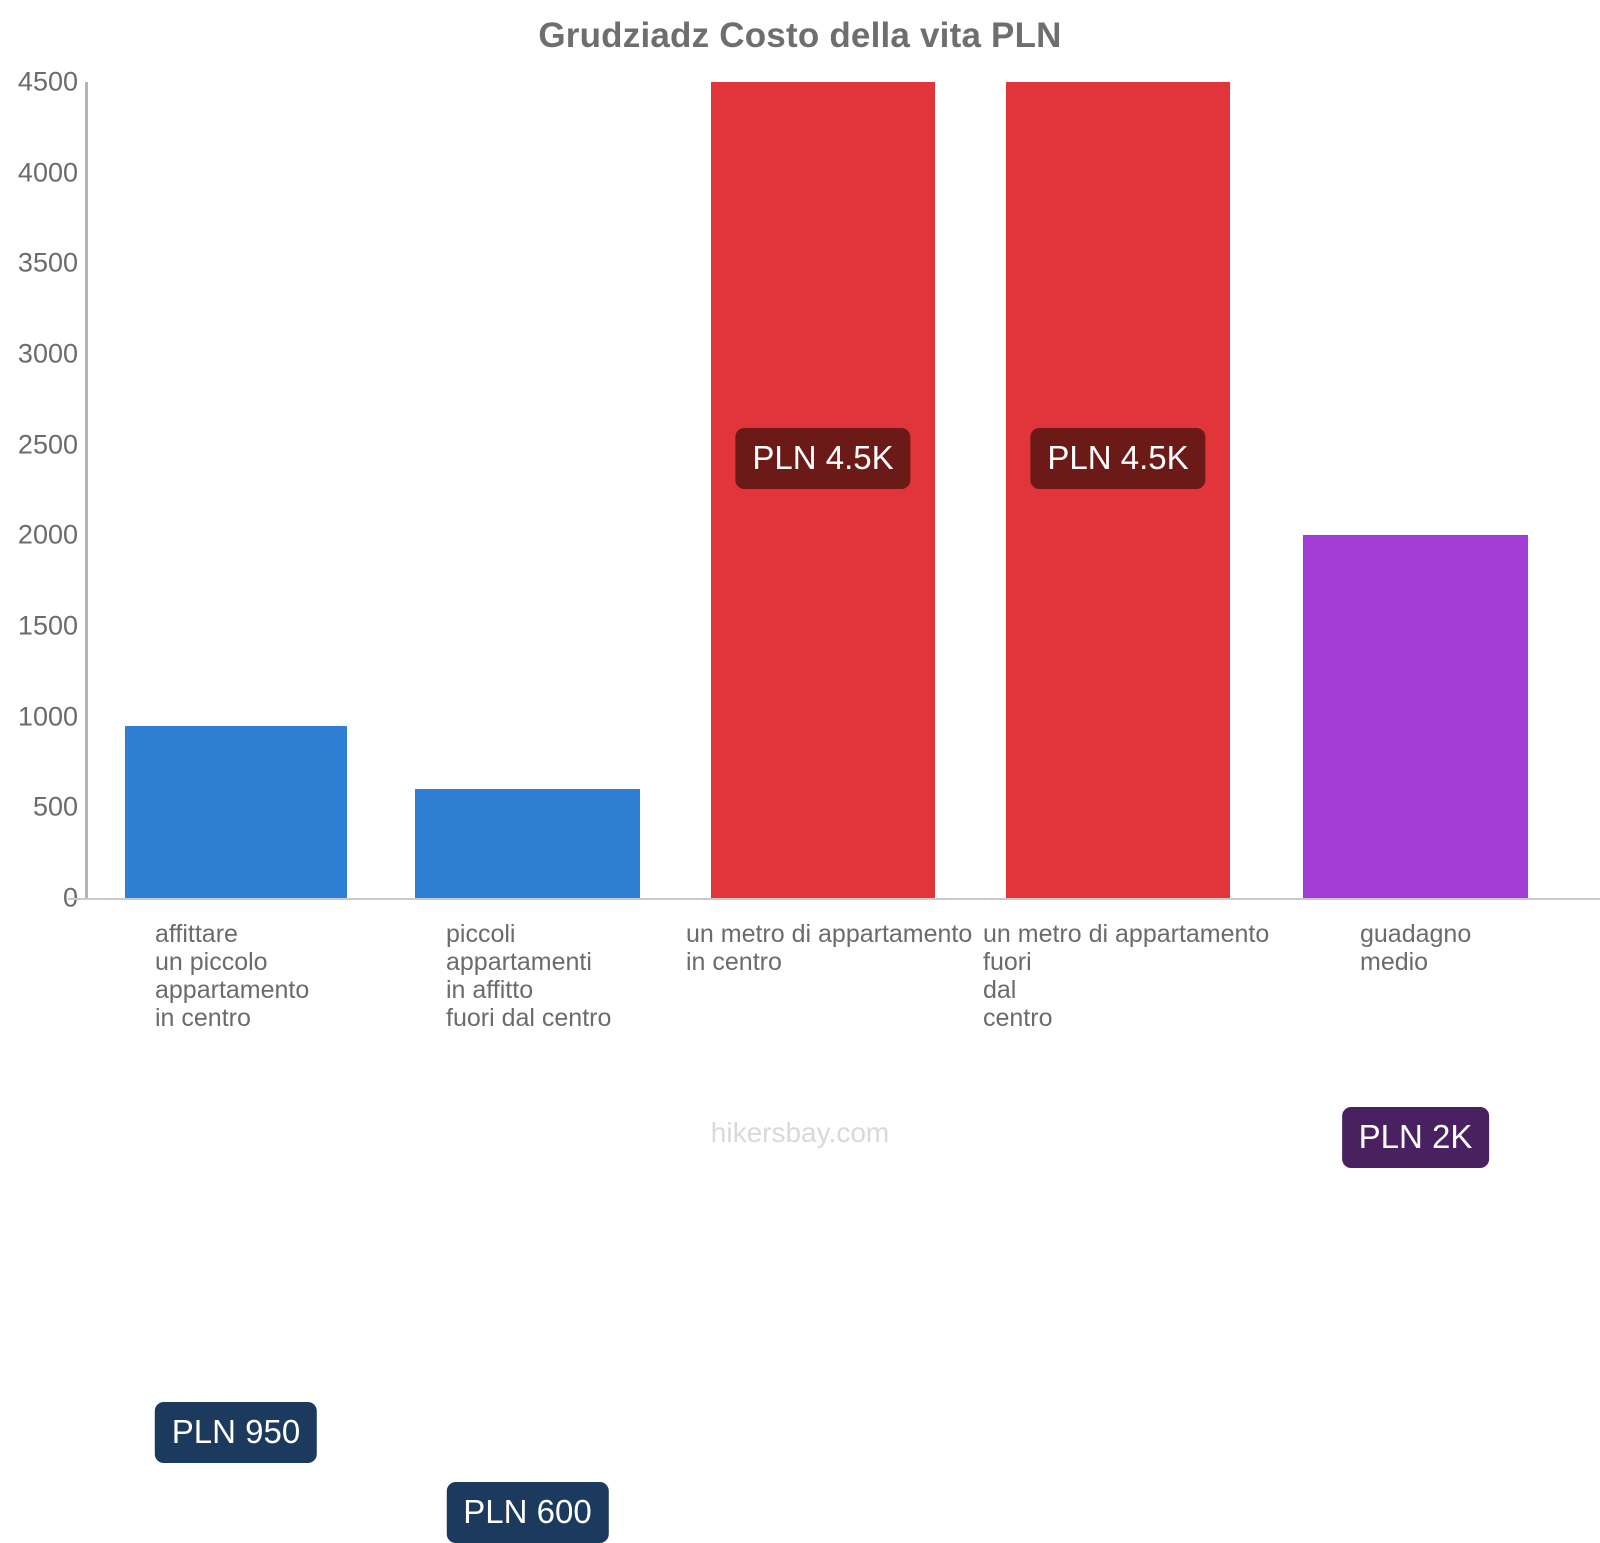 The width and height of the screenshot is (1600, 1543). I want to click on y-axis-tick-label: 3500, so click(47, 262).